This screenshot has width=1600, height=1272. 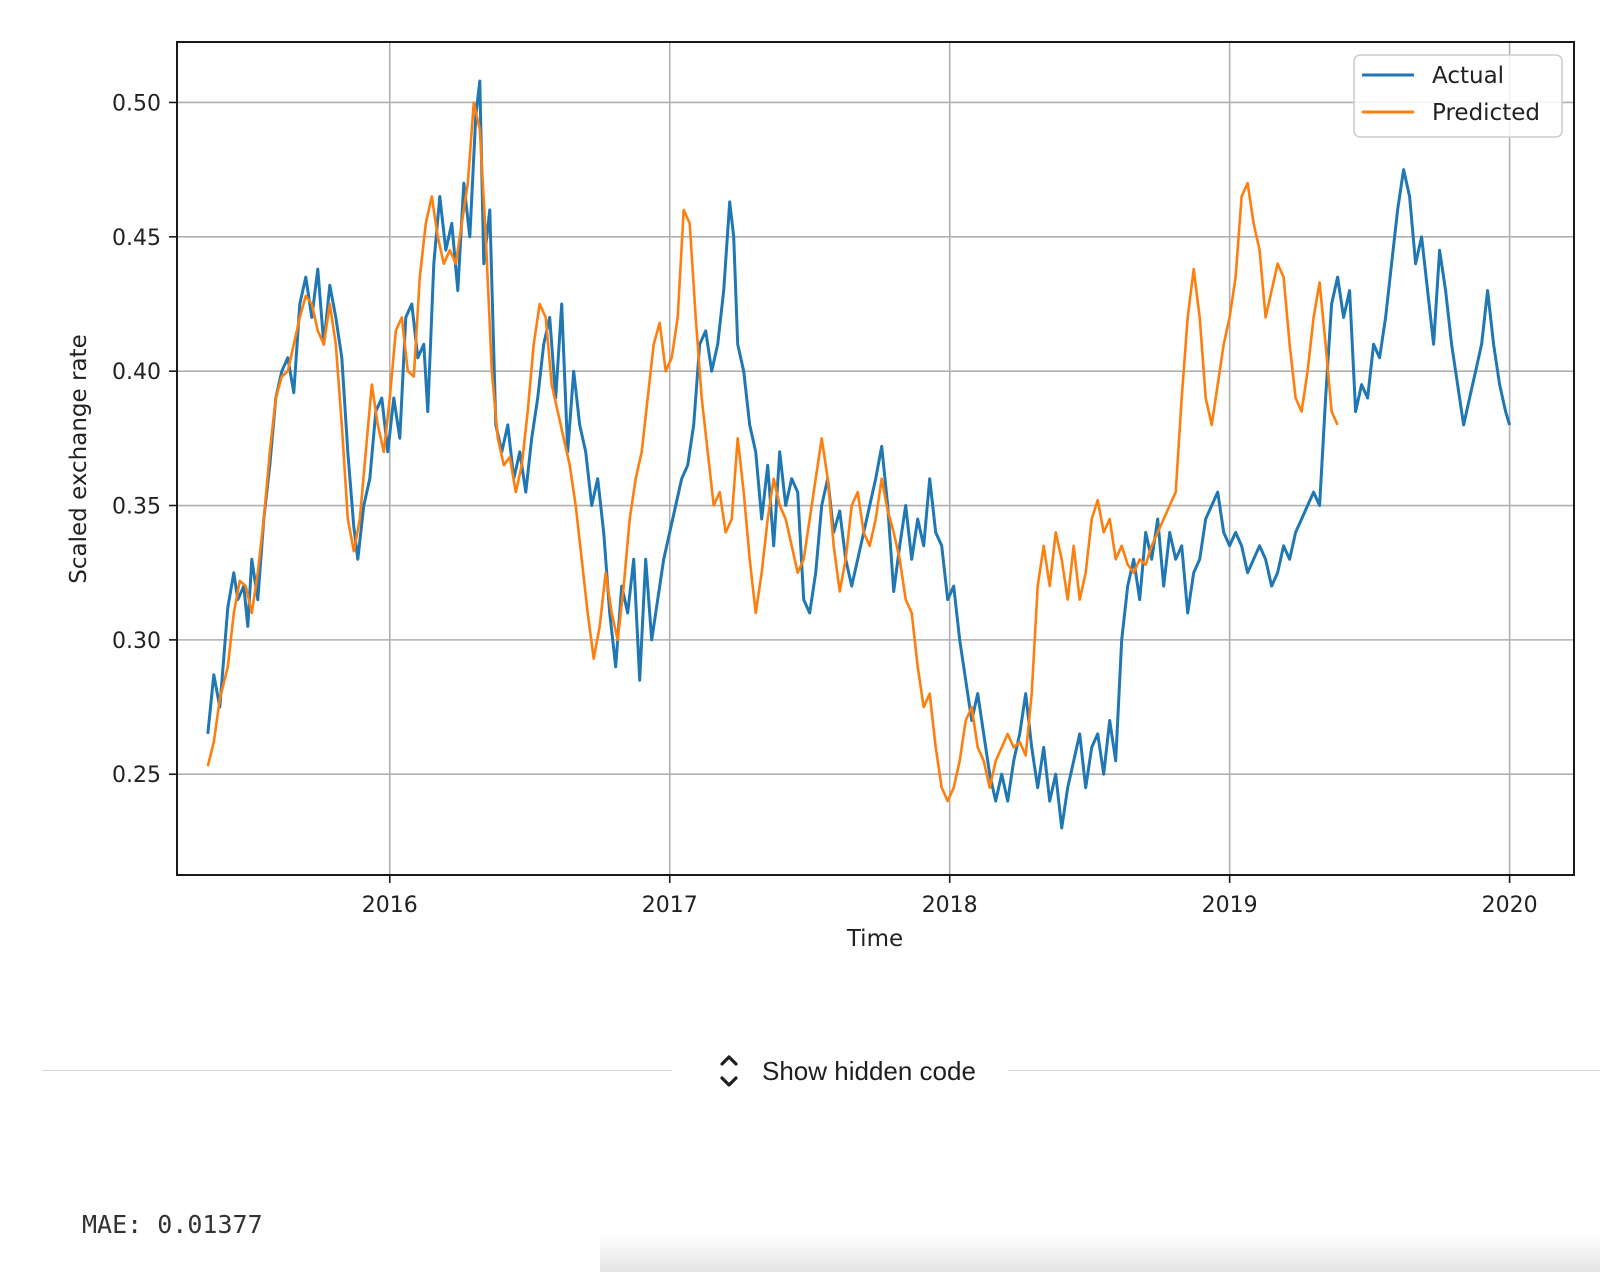 I want to click on legend-label-predicted: Predicted, so click(x=1486, y=113).